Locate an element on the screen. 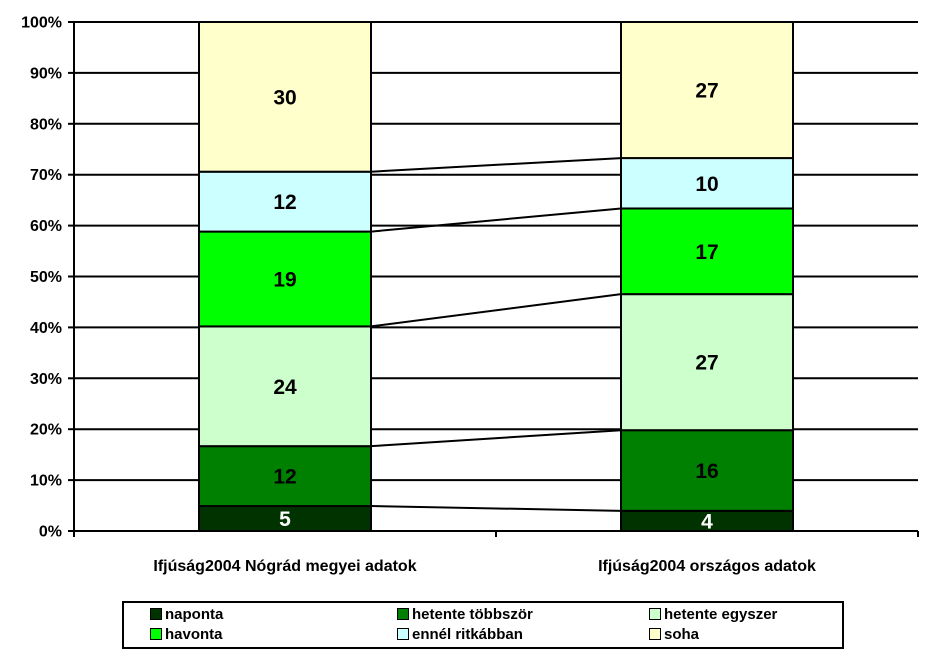  y-tick-label: 20% is located at coordinates (46, 430).